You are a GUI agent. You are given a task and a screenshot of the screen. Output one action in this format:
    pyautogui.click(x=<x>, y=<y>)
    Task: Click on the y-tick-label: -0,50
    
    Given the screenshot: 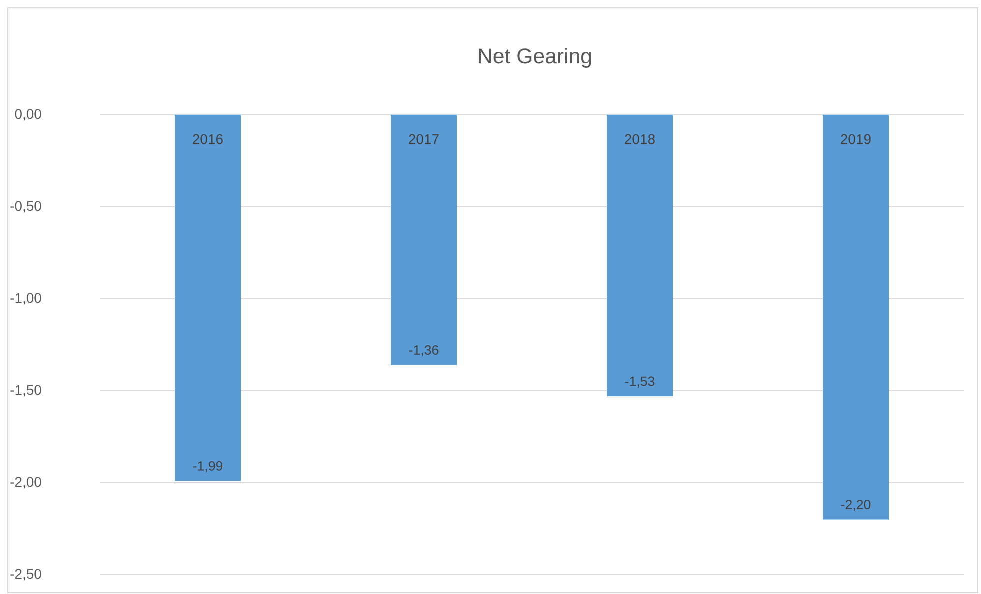 What is the action you would take?
    pyautogui.click(x=26, y=207)
    